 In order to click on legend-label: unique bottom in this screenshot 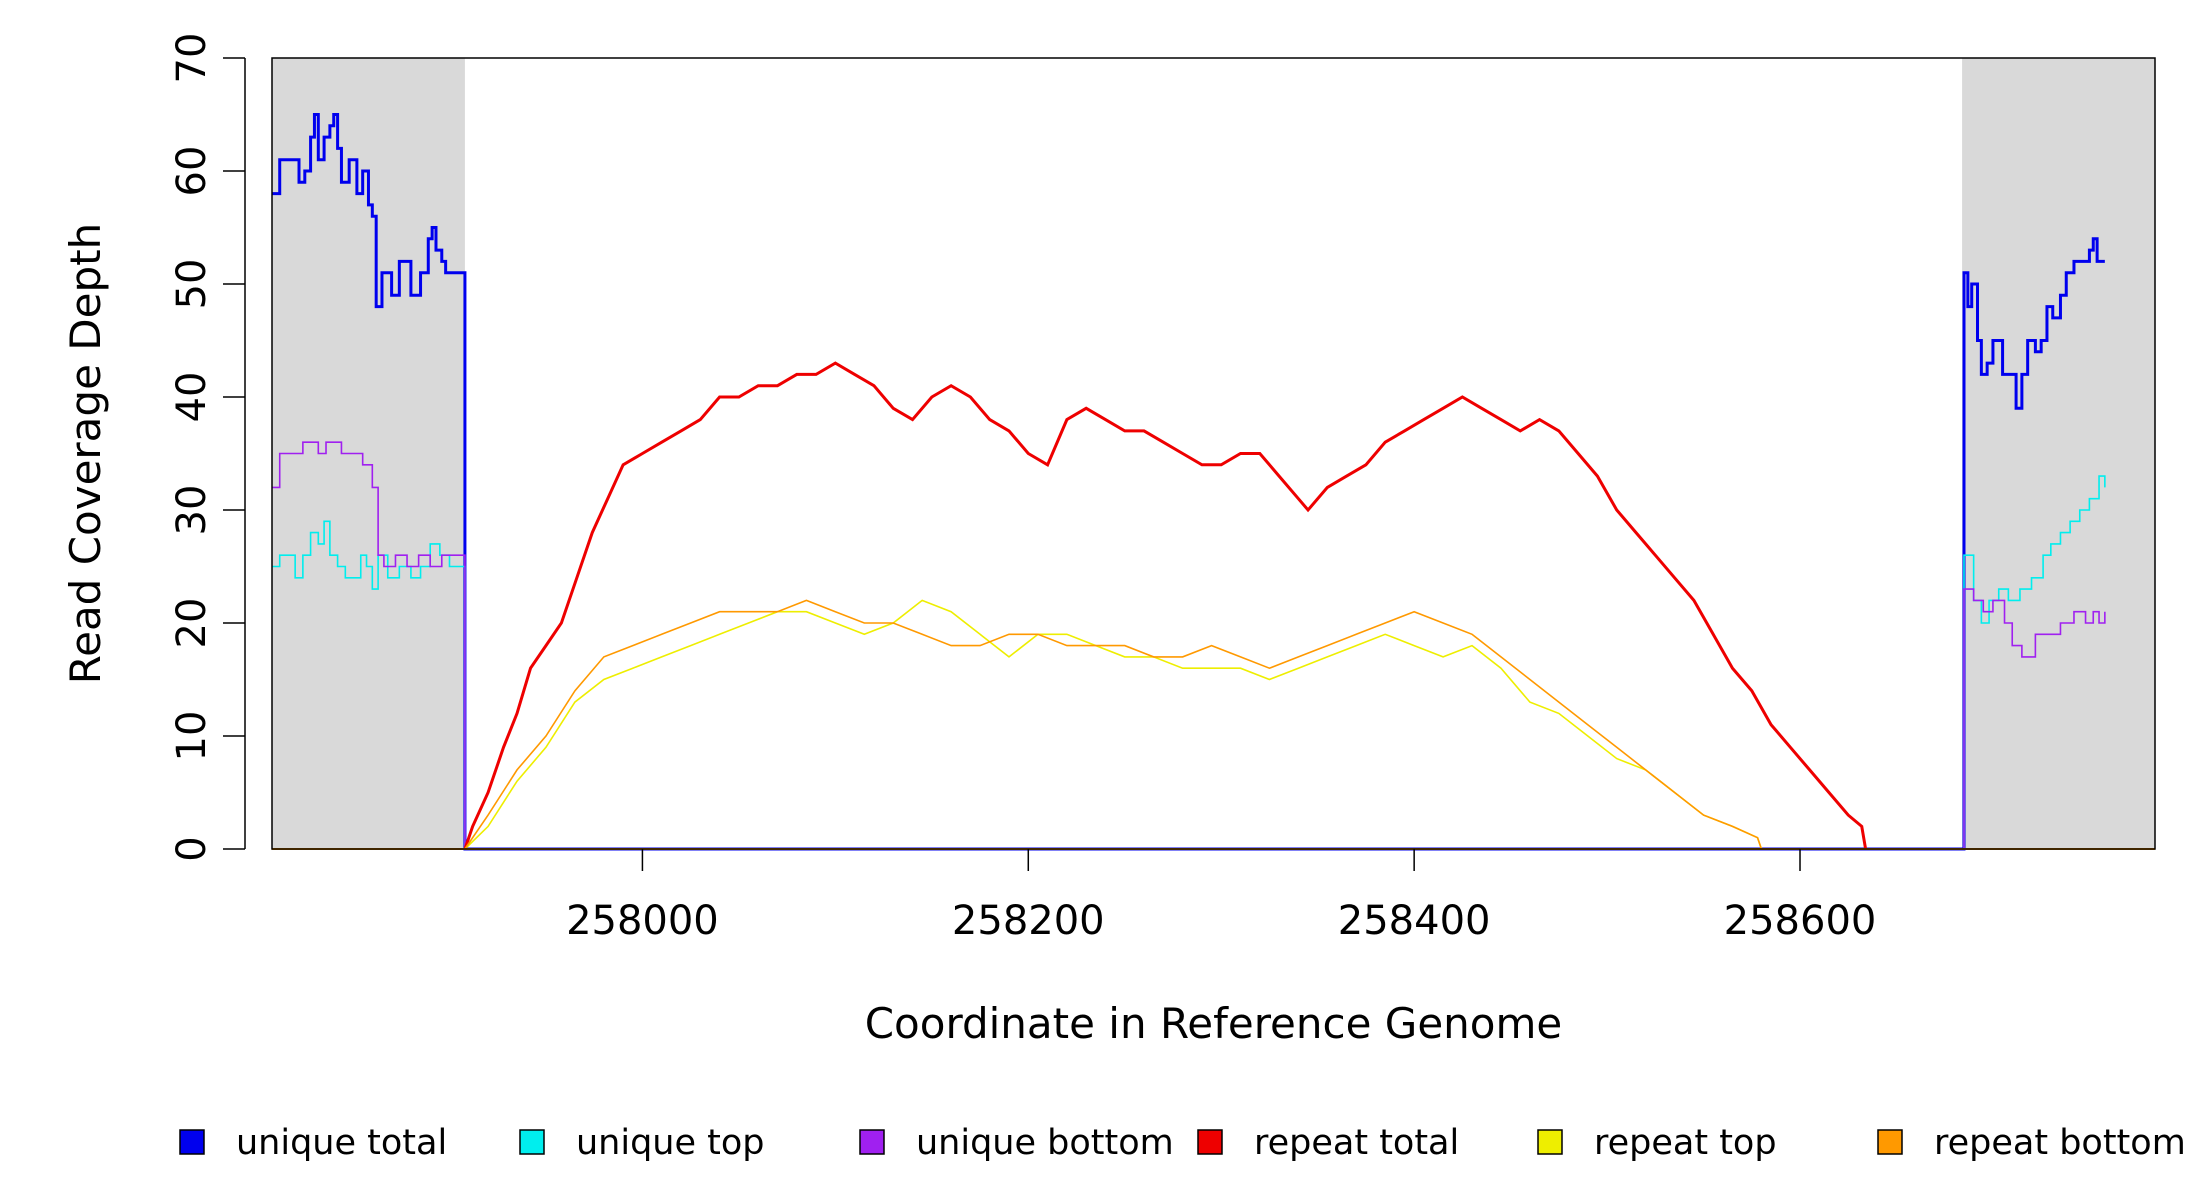, I will do `click(1045, 1143)`.